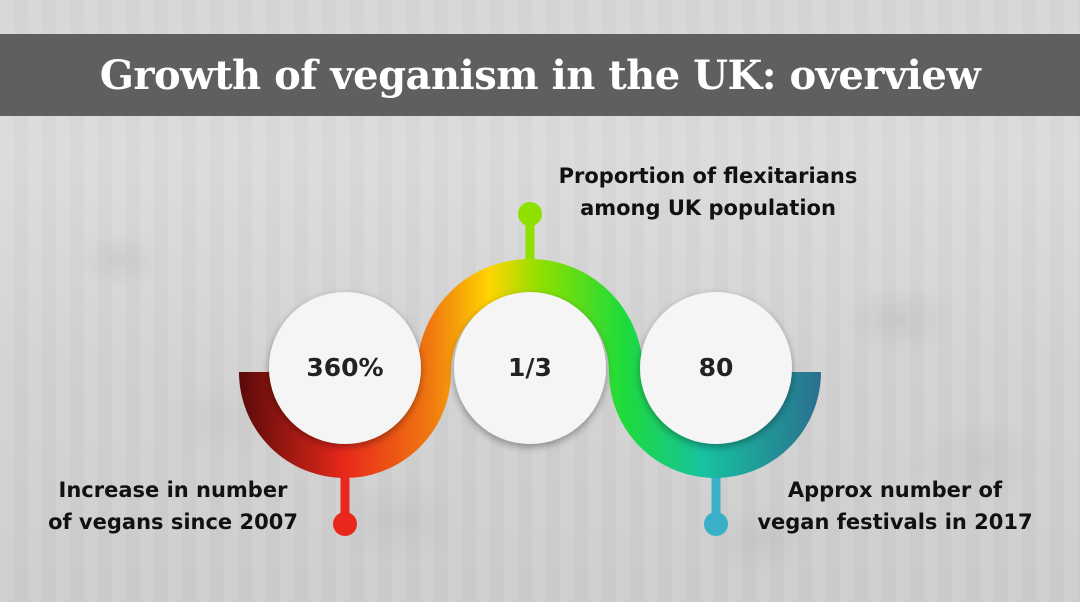  What do you see at coordinates (173, 506) in the screenshot?
I see `stat-label-left: Increase in number of vegans since 2007` at bounding box center [173, 506].